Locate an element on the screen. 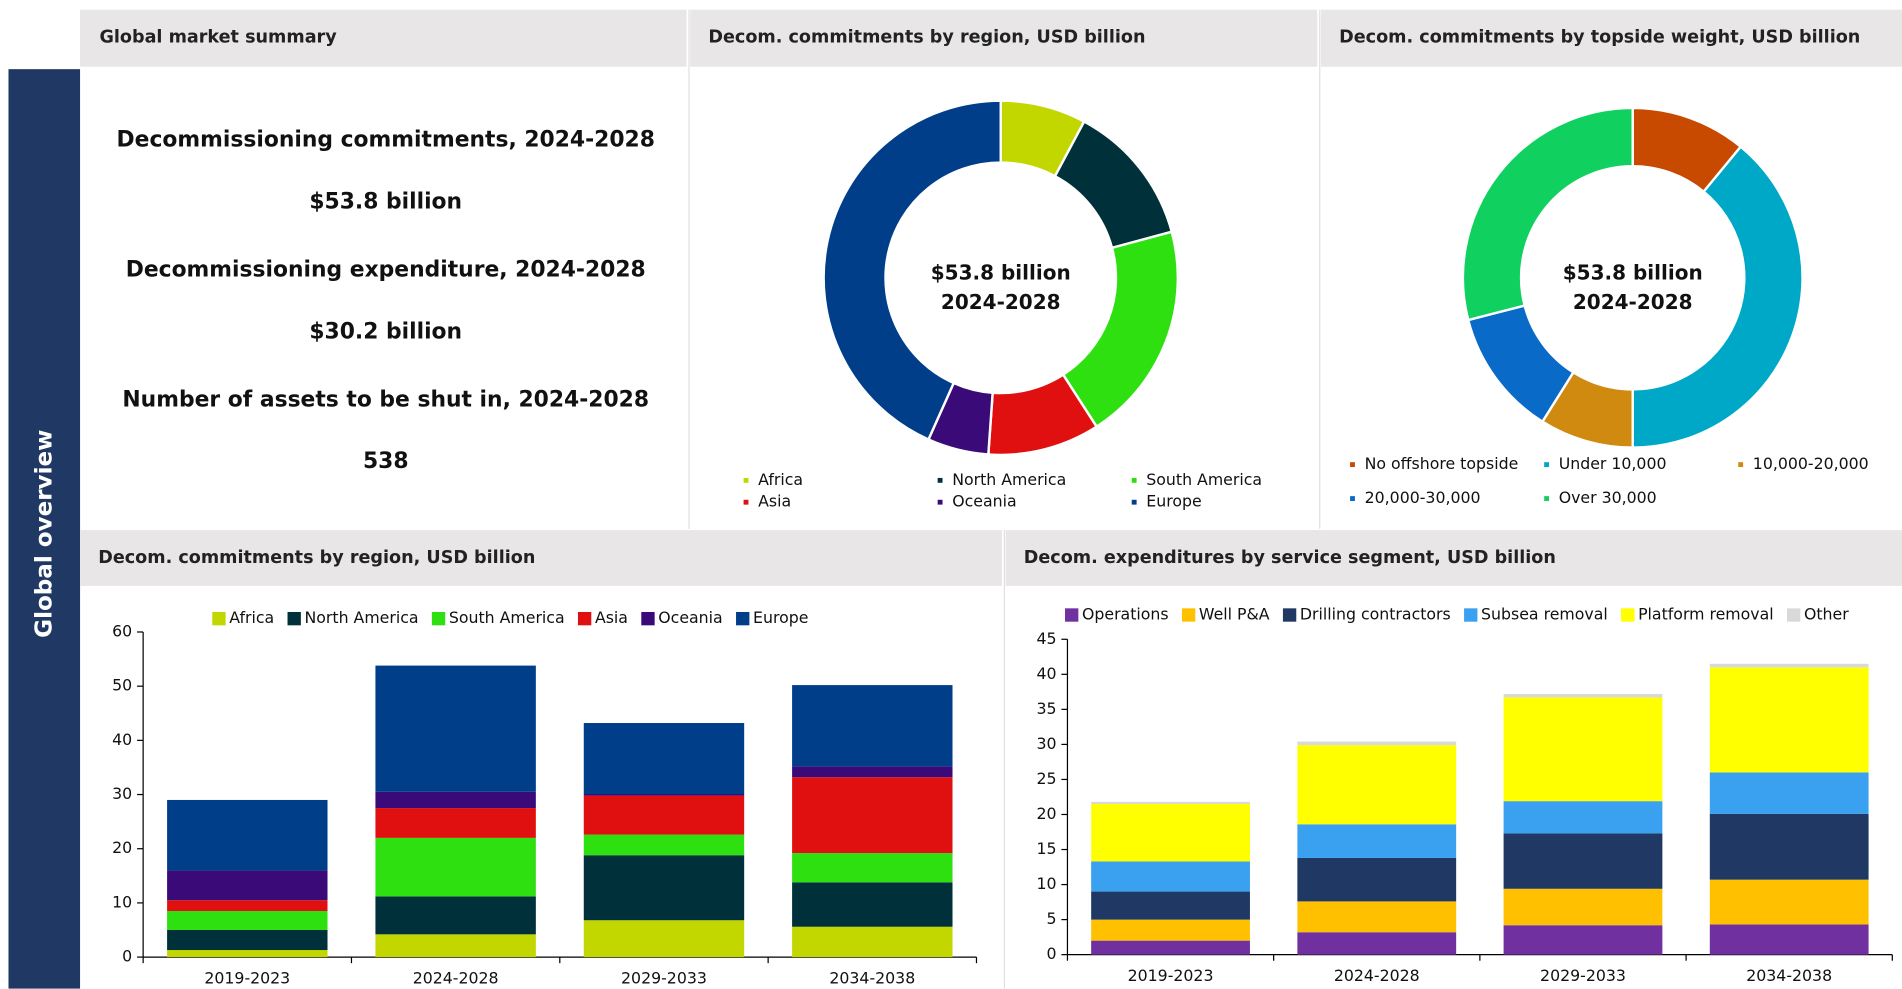  legend-label: Subsea removal is located at coordinates (1544, 614).